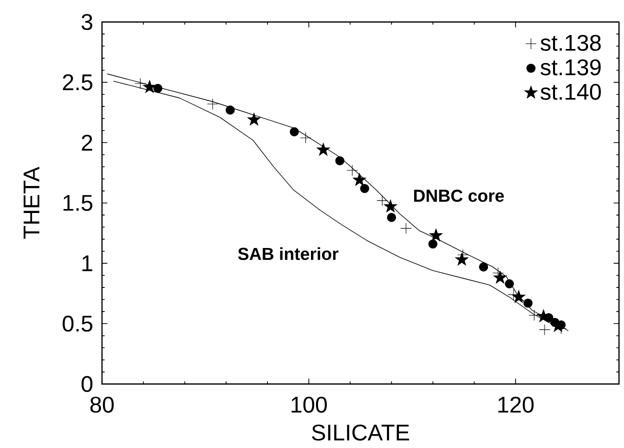 The width and height of the screenshot is (624, 448). I want to click on y-tick-label: 2, so click(87, 142).